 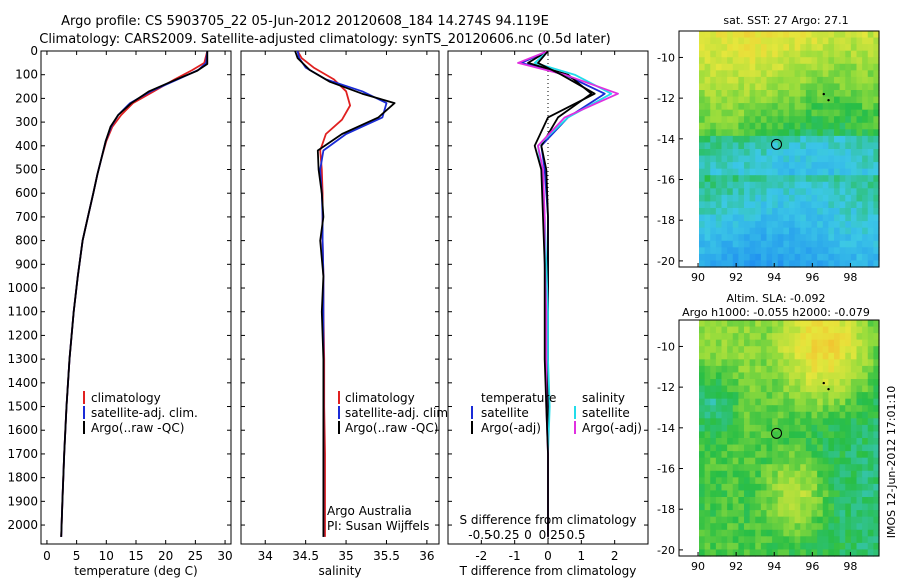 I want to click on s-tick-label: 0, so click(x=528, y=535).